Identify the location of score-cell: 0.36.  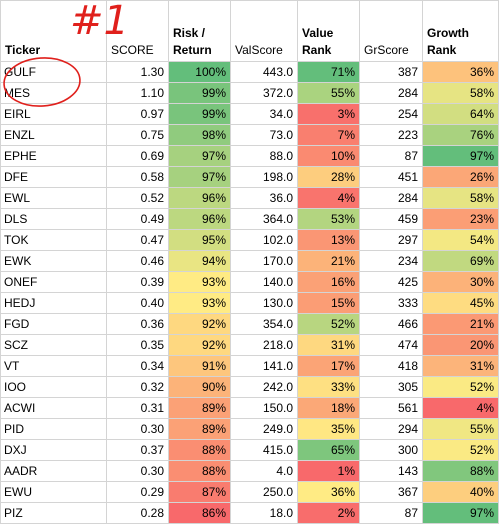
(137, 324).